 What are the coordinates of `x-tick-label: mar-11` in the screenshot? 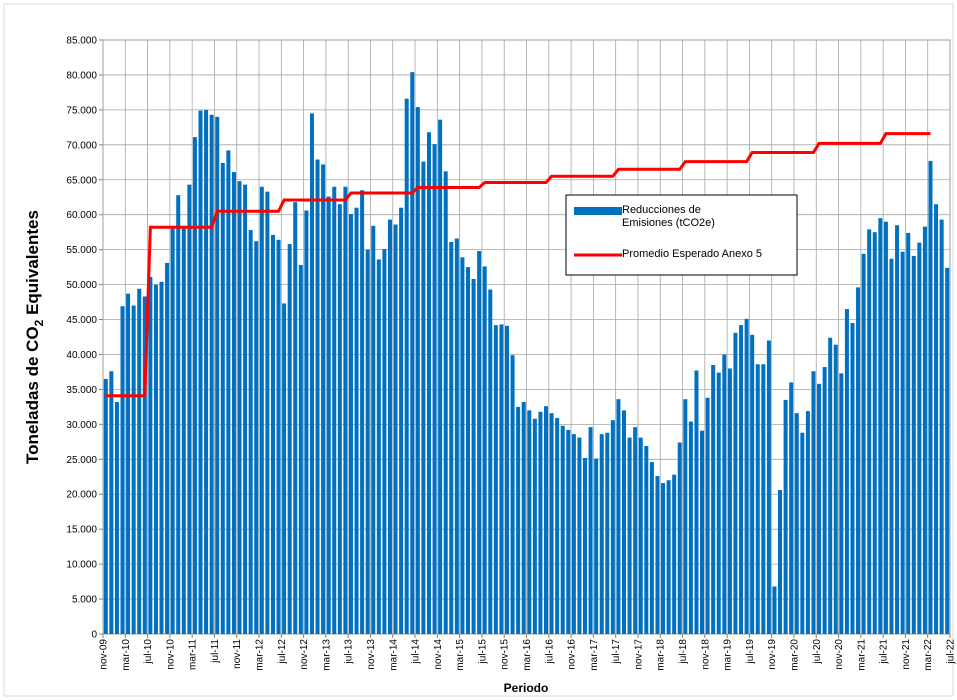 It's located at (193, 654).